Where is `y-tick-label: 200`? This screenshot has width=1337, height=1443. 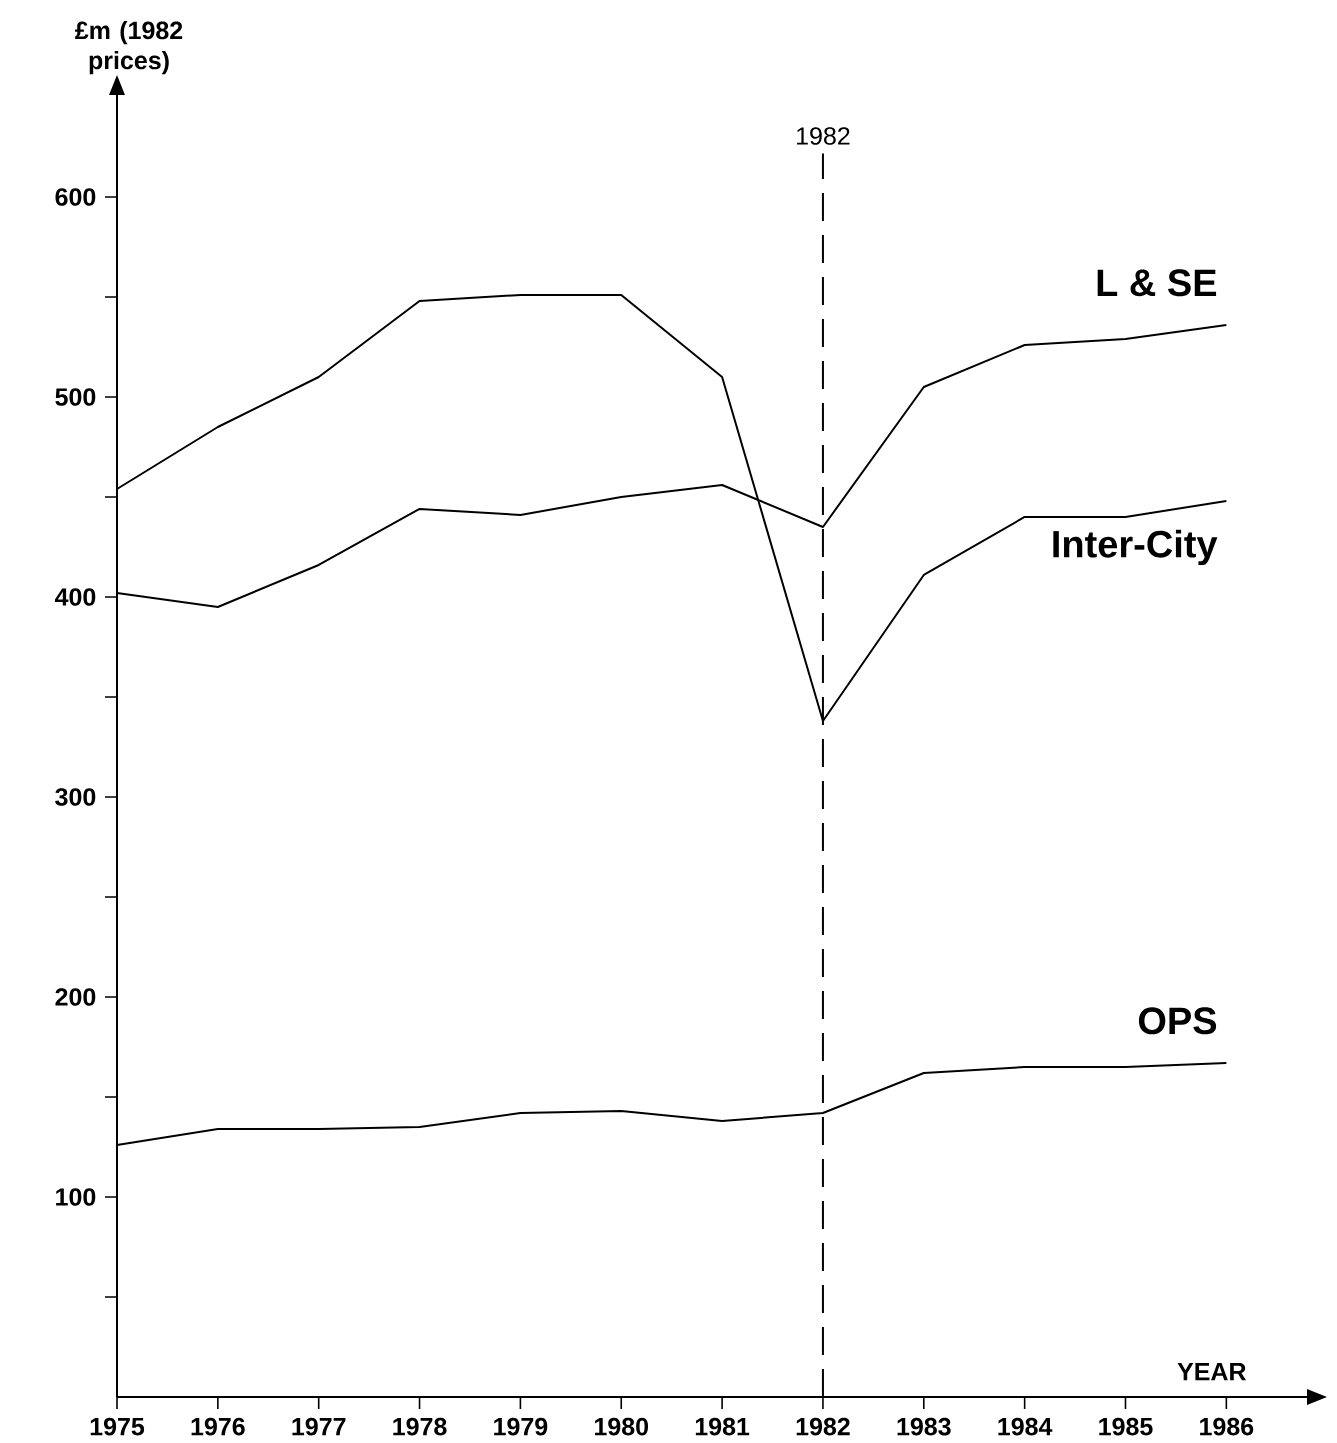 y-tick-label: 200 is located at coordinates (75, 997).